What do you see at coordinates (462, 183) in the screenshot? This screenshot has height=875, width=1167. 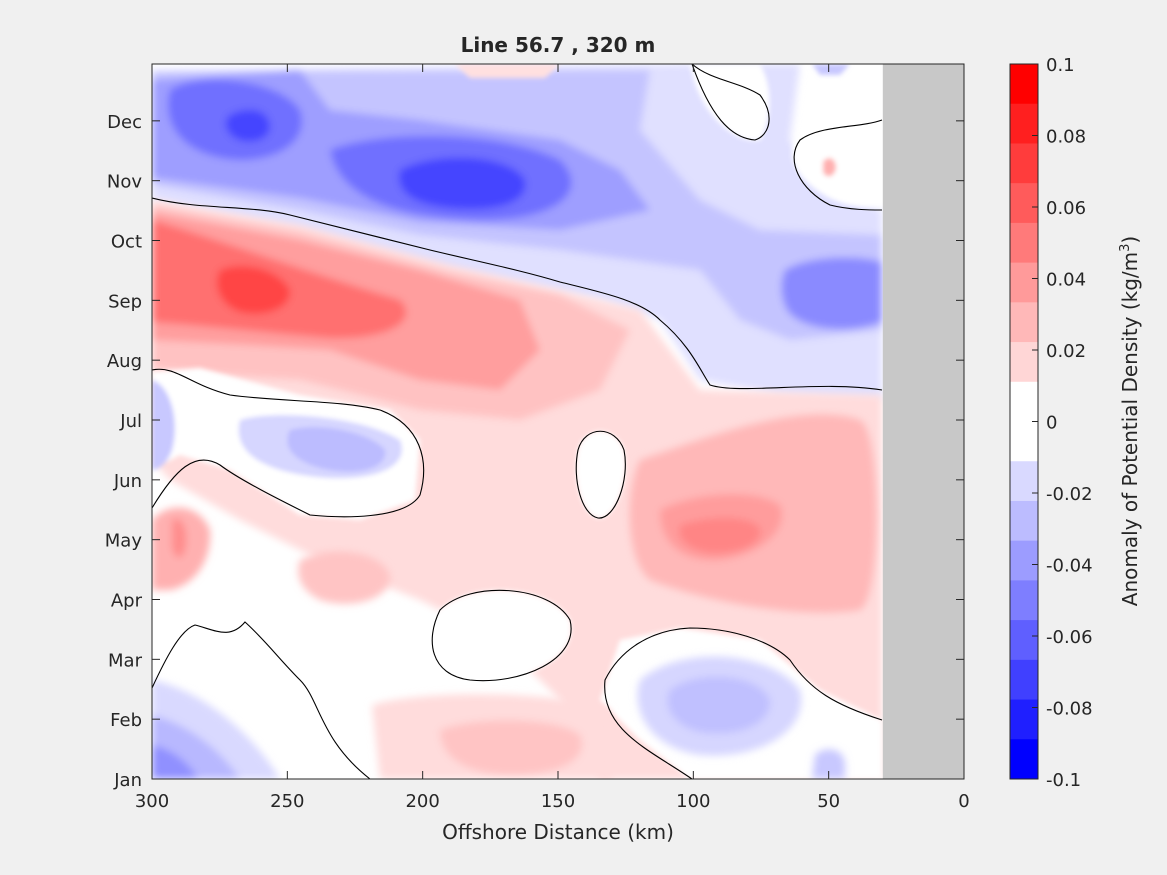 I see `neg-band-core-c` at bounding box center [462, 183].